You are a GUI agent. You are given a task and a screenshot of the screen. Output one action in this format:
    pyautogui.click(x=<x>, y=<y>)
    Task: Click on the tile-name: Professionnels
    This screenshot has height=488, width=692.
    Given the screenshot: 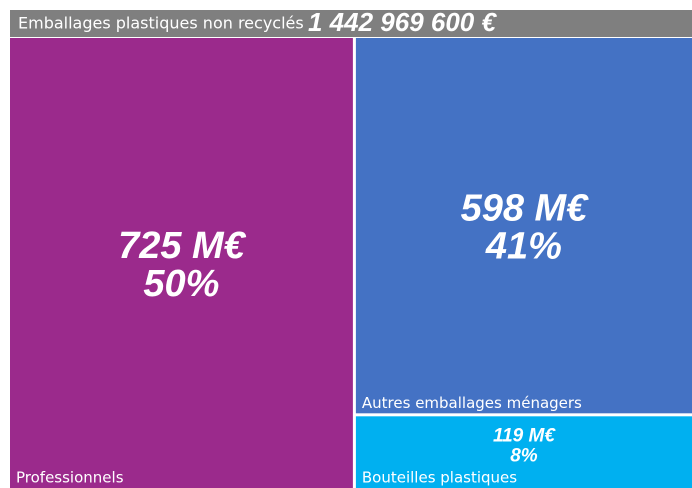 What is the action you would take?
    pyautogui.click(x=70, y=478)
    